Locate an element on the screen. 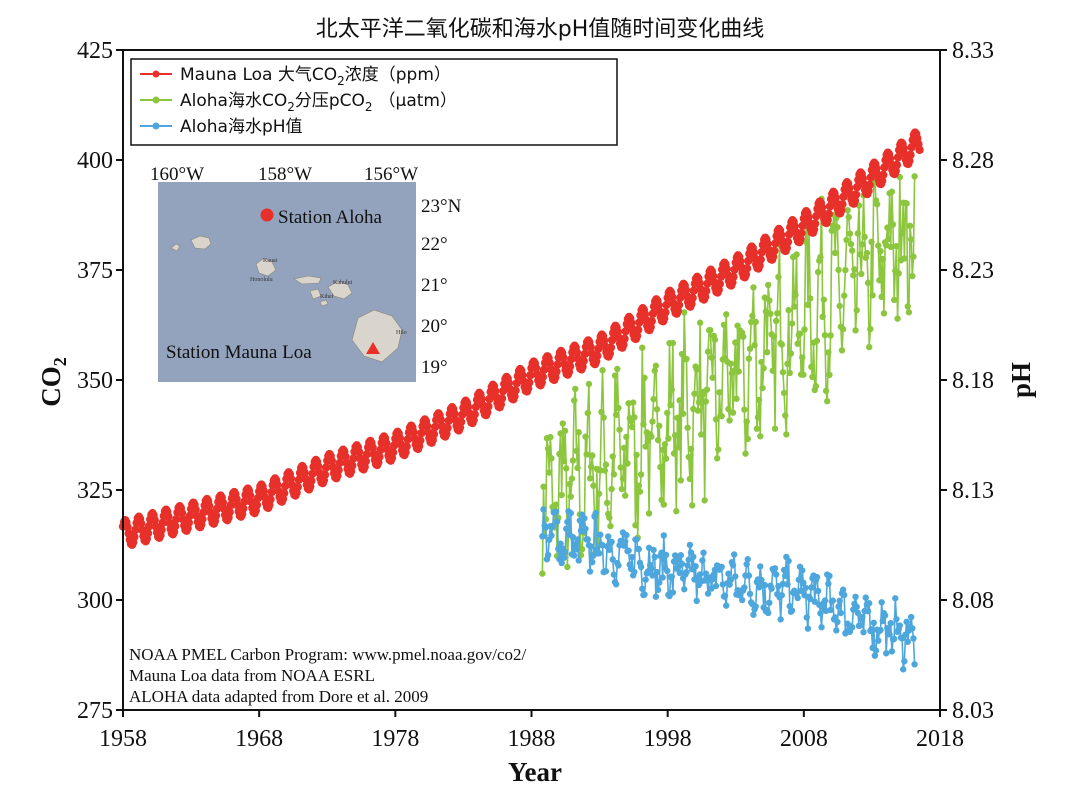  legend-marker-ph is located at coordinates (156, 126).